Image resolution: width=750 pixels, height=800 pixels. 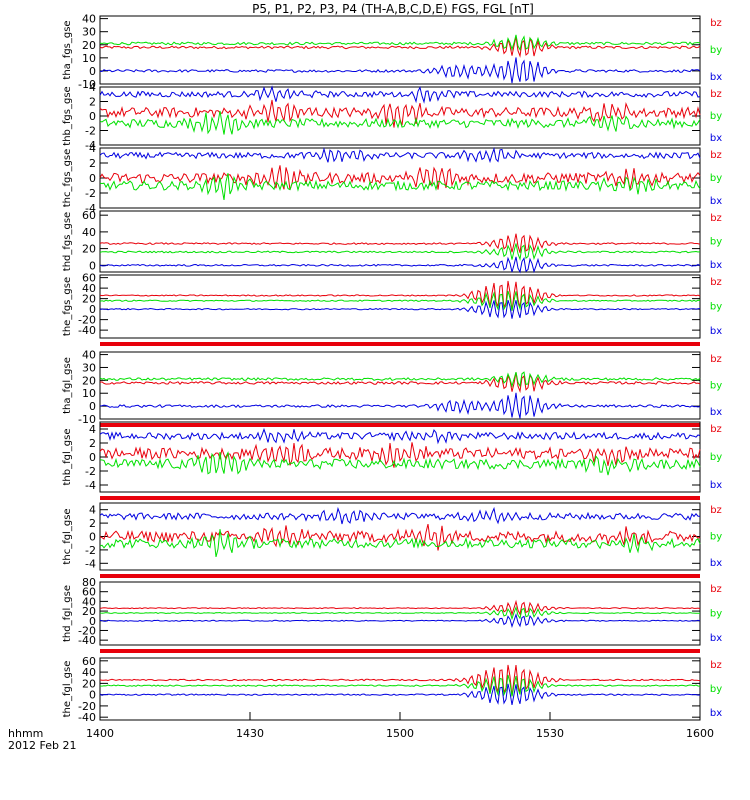 I want to click on y-tick-label: 80, so click(x=89, y=582).